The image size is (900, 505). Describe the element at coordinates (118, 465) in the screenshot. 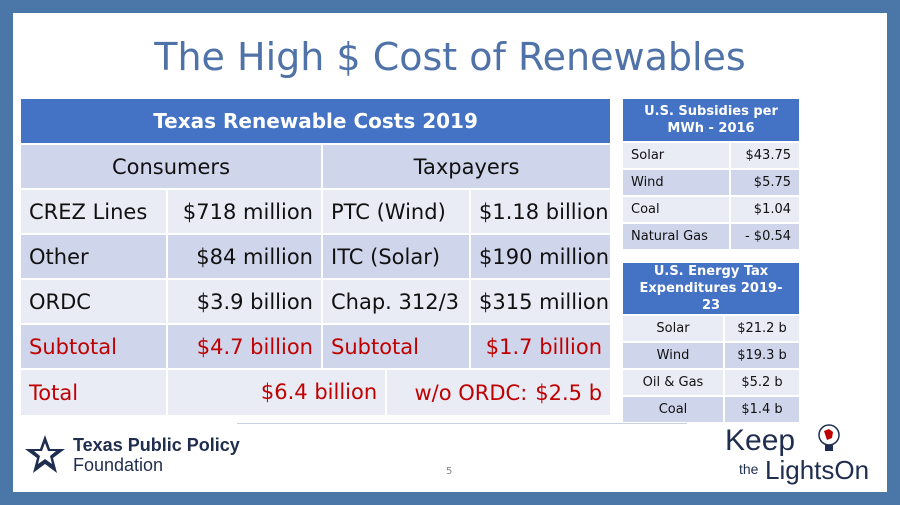

I see `org-name-line2: Foundation` at that location.